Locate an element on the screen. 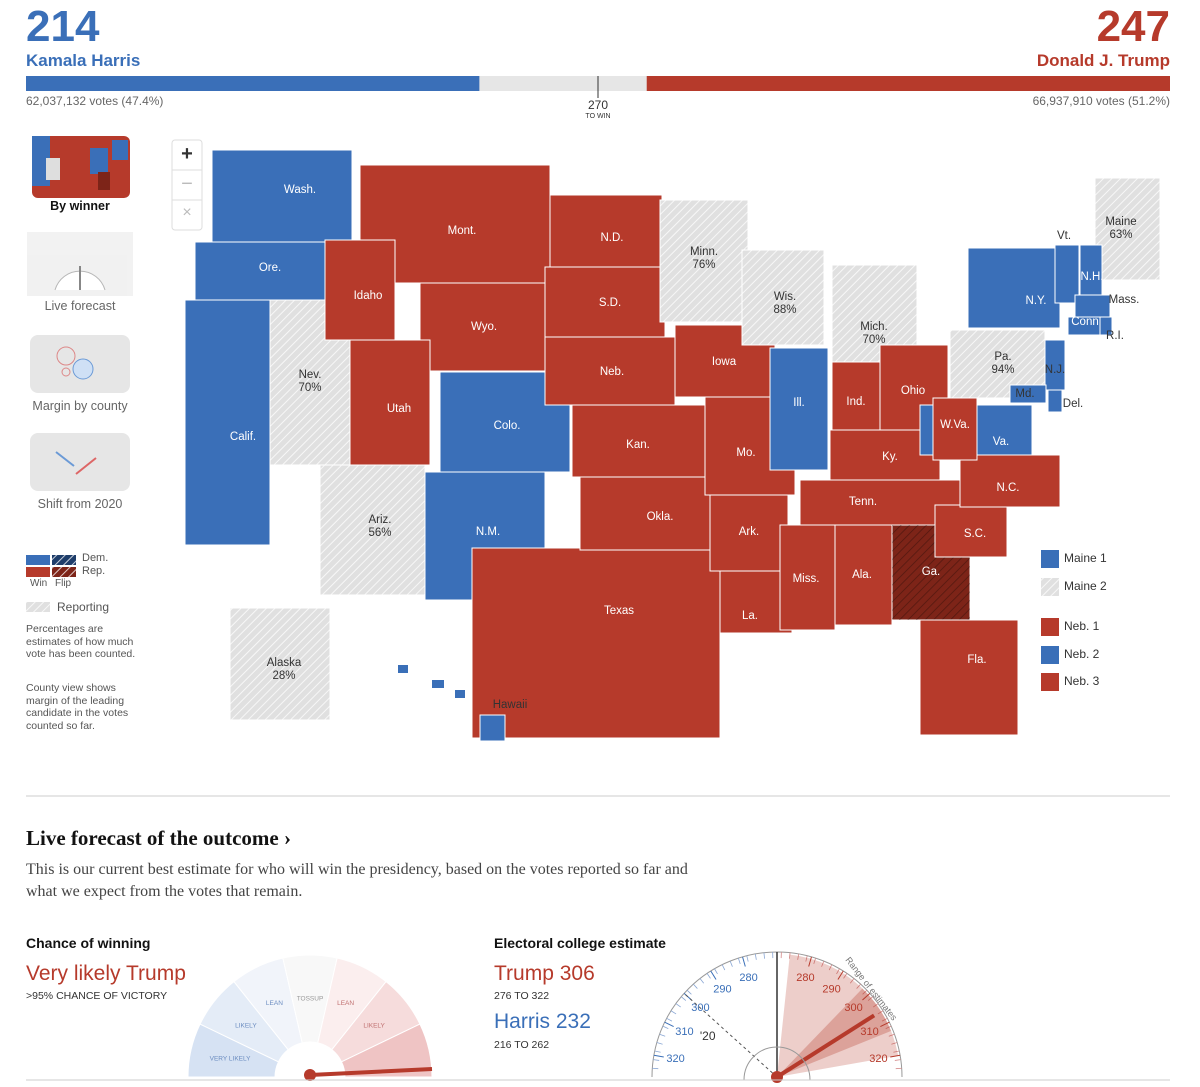  view-option: By winner is located at coordinates (80, 206).